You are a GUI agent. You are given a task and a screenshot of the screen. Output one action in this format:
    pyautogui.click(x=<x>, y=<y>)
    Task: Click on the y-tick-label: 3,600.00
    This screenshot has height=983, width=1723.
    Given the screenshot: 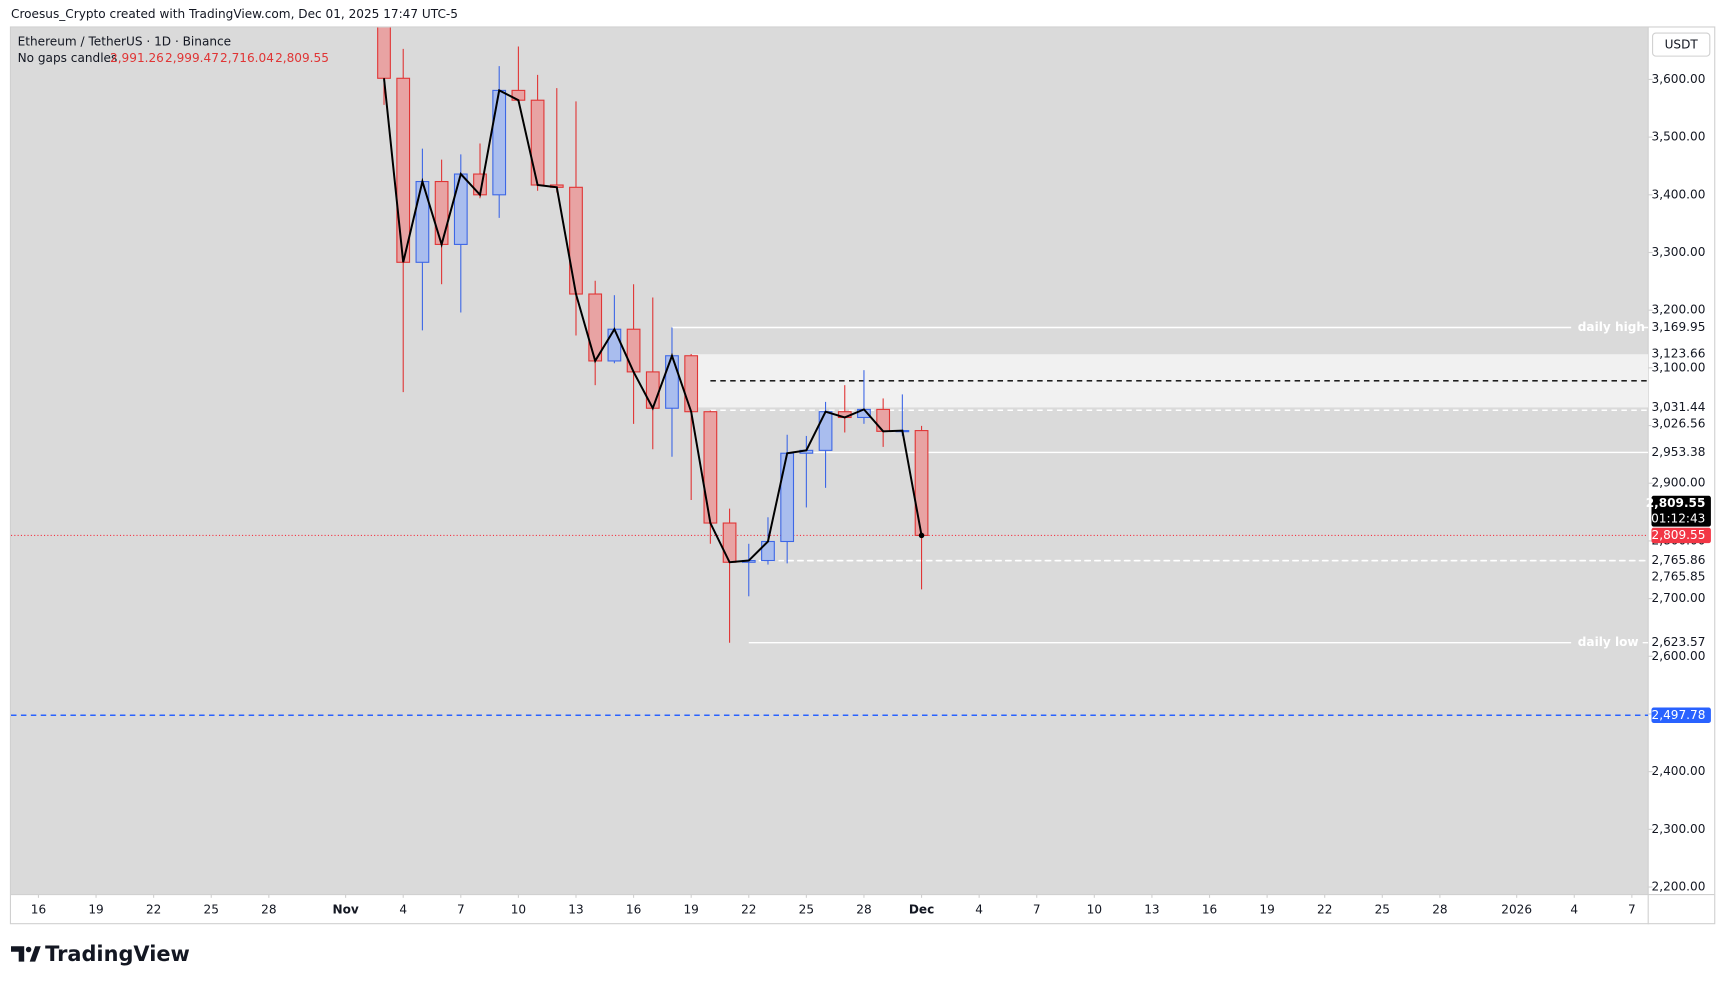 What is the action you would take?
    pyautogui.click(x=1679, y=79)
    